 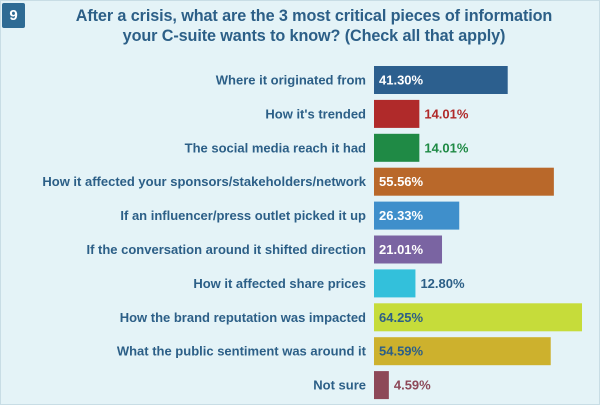 What do you see at coordinates (397, 113) in the screenshot?
I see `bar-how-it-s-trended` at bounding box center [397, 113].